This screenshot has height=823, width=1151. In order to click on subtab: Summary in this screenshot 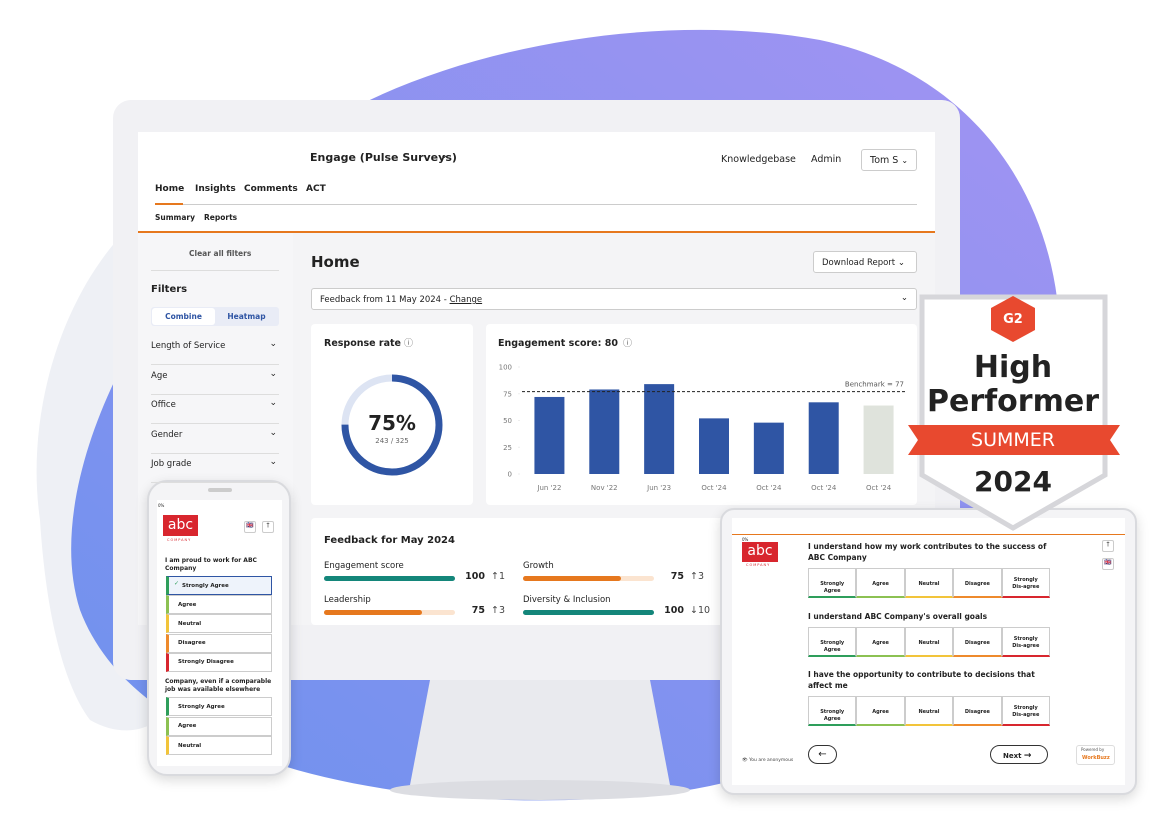, I will do `click(175, 217)`.